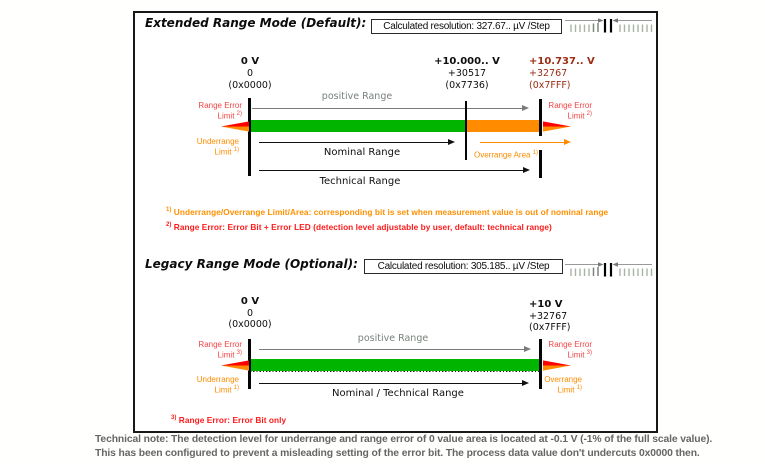 This screenshot has height=464, width=765. I want to click on legacy-section-title: Legacy Range Mode (Optional):, so click(251, 264).